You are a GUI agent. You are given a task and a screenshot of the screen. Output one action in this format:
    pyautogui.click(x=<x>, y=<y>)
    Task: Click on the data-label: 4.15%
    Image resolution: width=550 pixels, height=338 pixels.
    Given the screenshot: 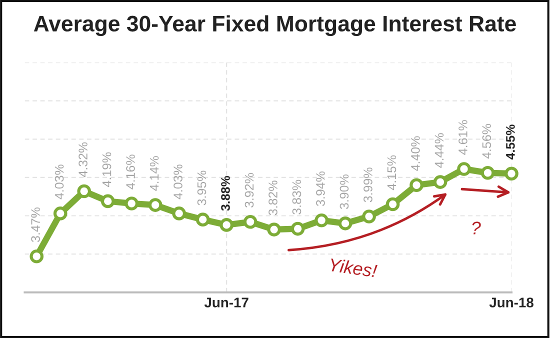 What is the action you would take?
    pyautogui.click(x=391, y=172)
    